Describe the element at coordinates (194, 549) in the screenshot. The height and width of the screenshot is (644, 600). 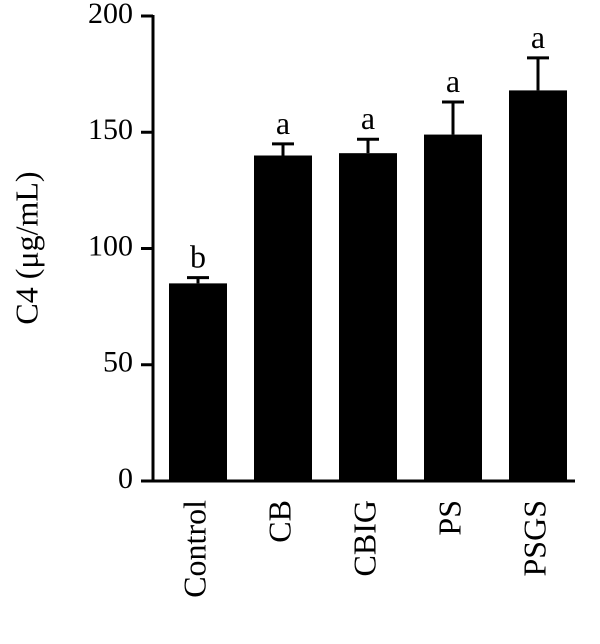
I see `x-tick-label: Control` at that location.